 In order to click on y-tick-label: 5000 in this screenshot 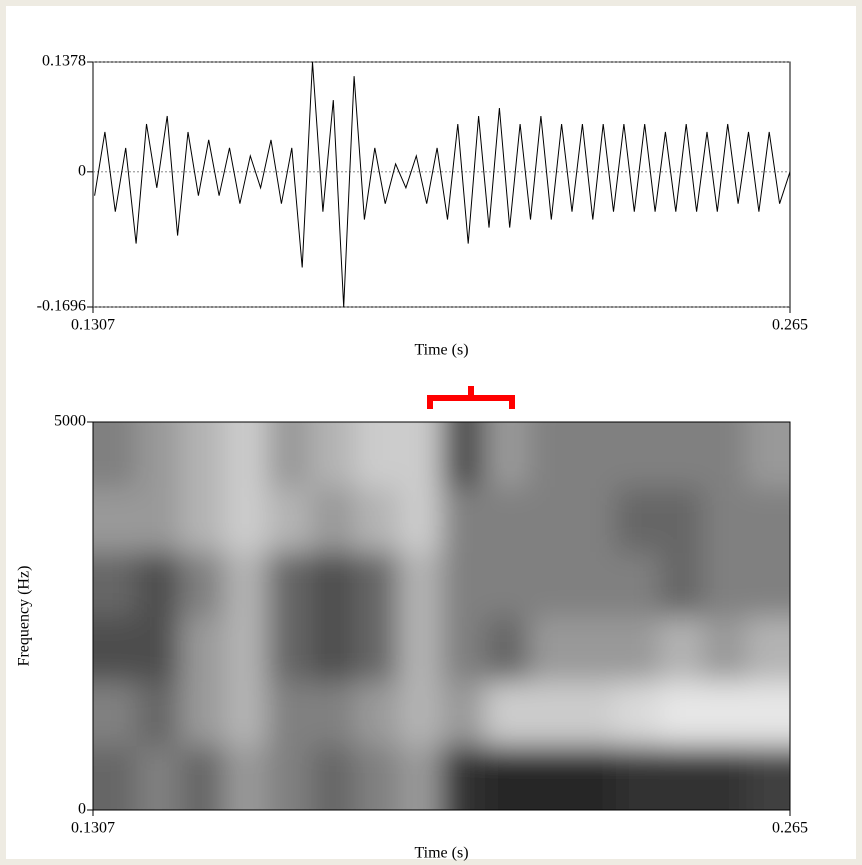, I will do `click(70, 421)`.